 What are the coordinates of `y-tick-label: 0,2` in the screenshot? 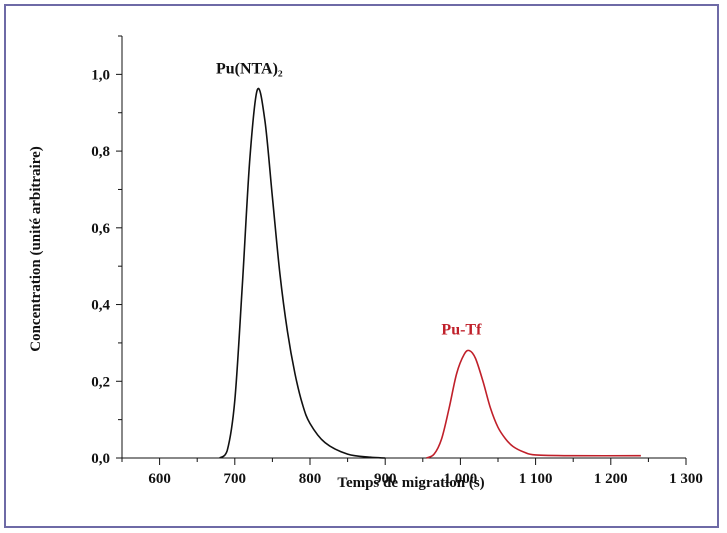 It's located at (100, 382).